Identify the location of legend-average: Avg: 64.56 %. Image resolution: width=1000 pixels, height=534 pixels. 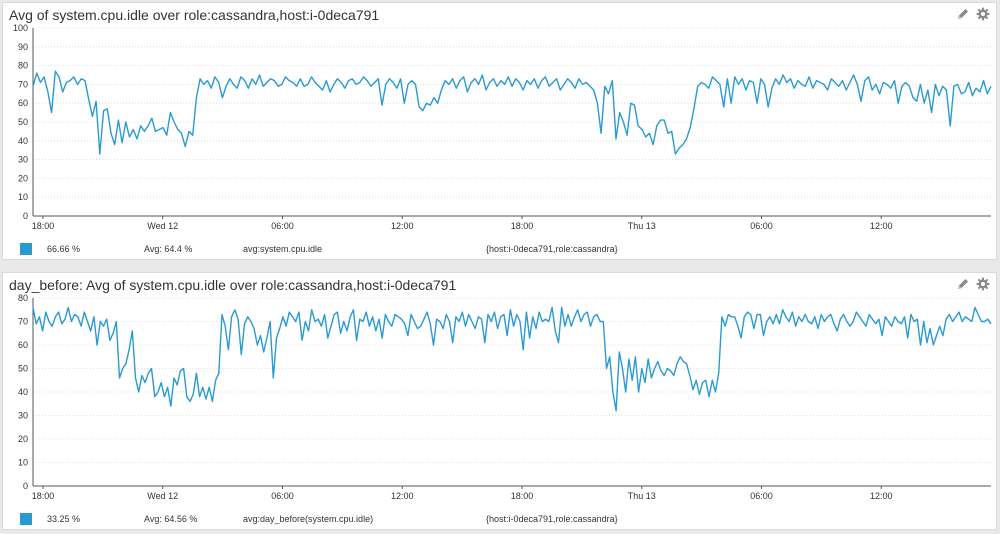
(171, 519).